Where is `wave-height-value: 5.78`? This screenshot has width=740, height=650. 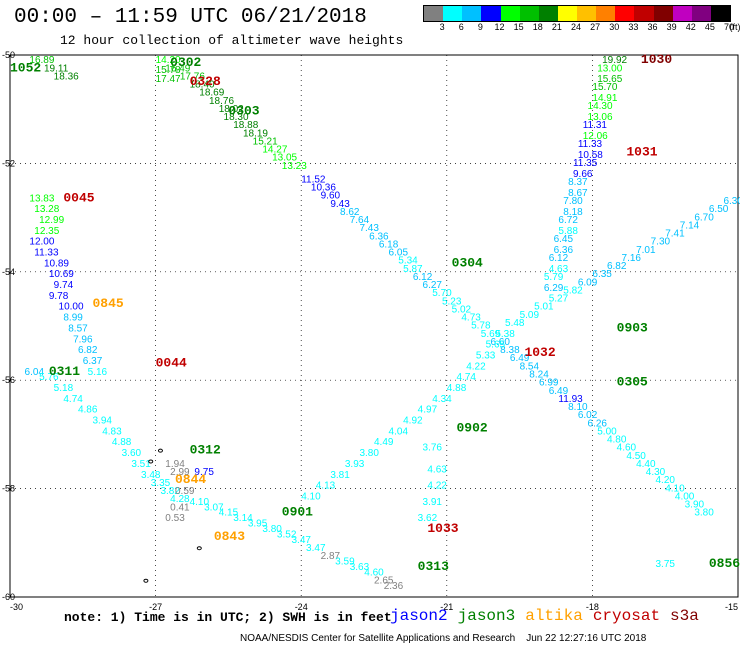 wave-height-value: 5.78 is located at coordinates (481, 326).